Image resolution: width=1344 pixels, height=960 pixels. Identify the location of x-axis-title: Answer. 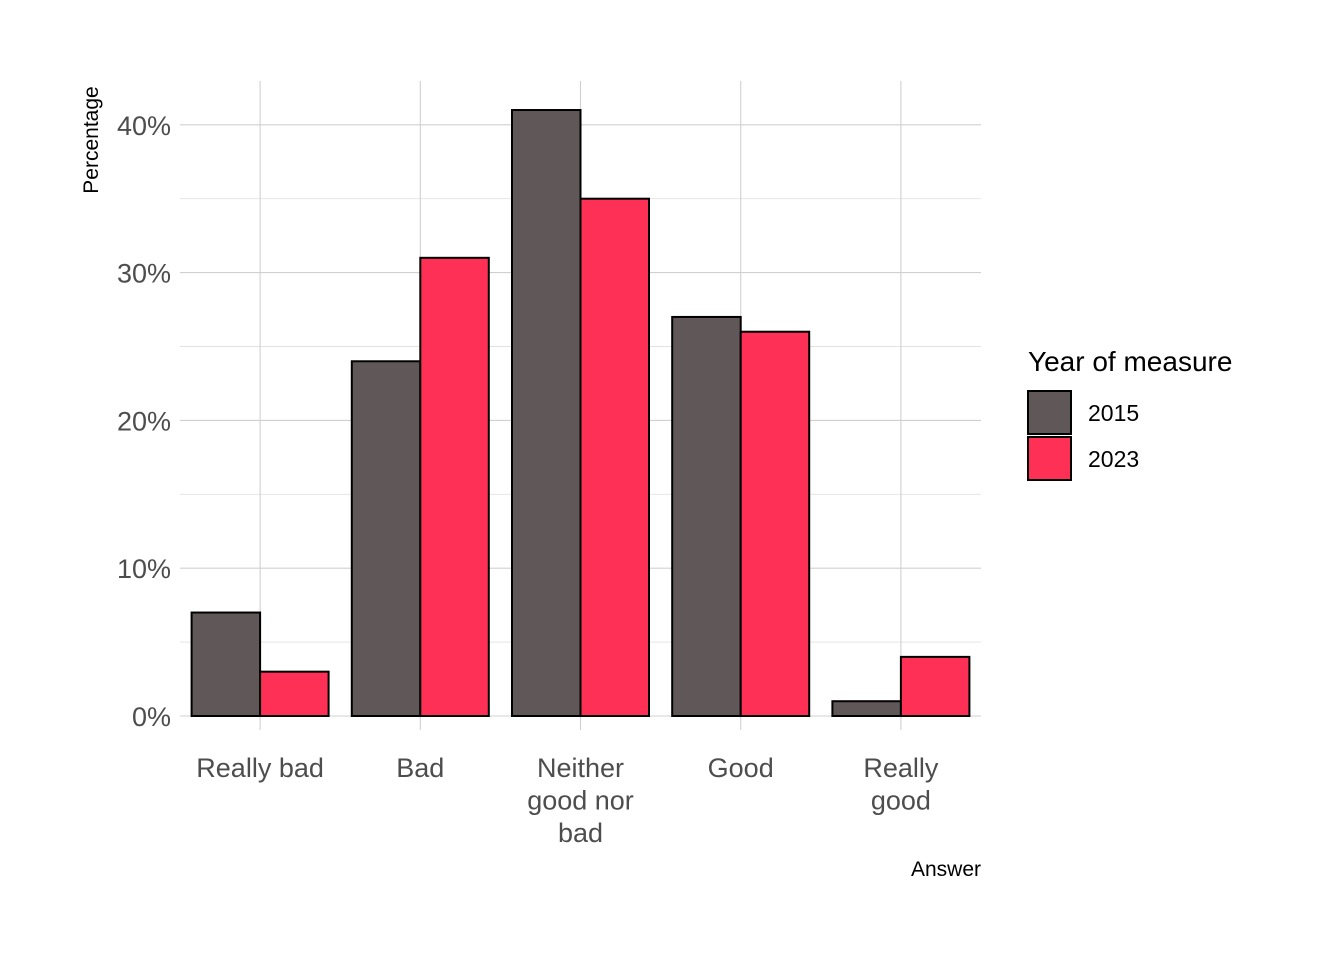
(946, 869).